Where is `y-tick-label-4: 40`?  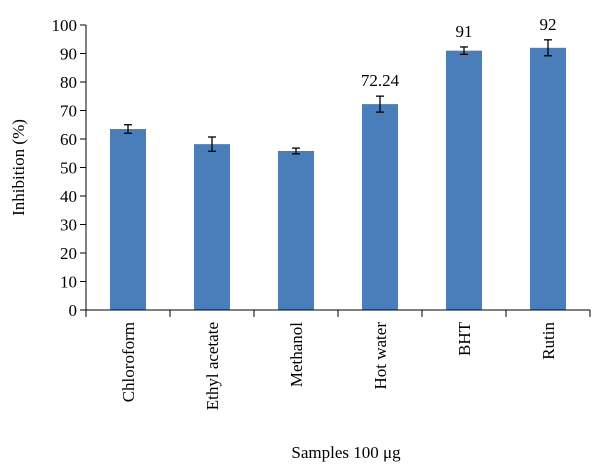 y-tick-label-4: 40 is located at coordinates (68, 196).